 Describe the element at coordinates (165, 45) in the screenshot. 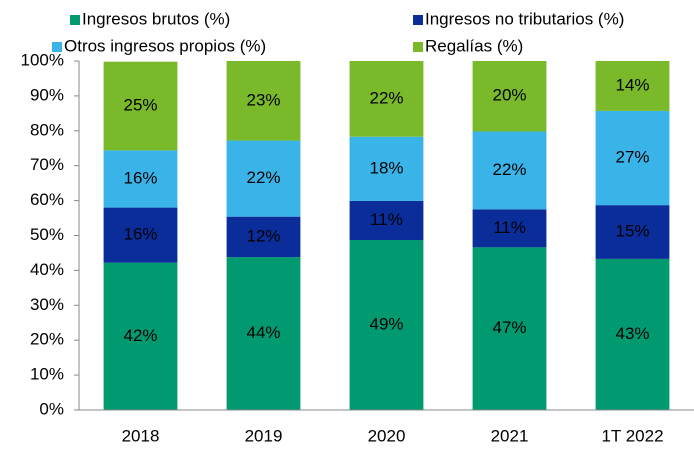

I see `legend-label: Otros ingresos propios (%)` at that location.